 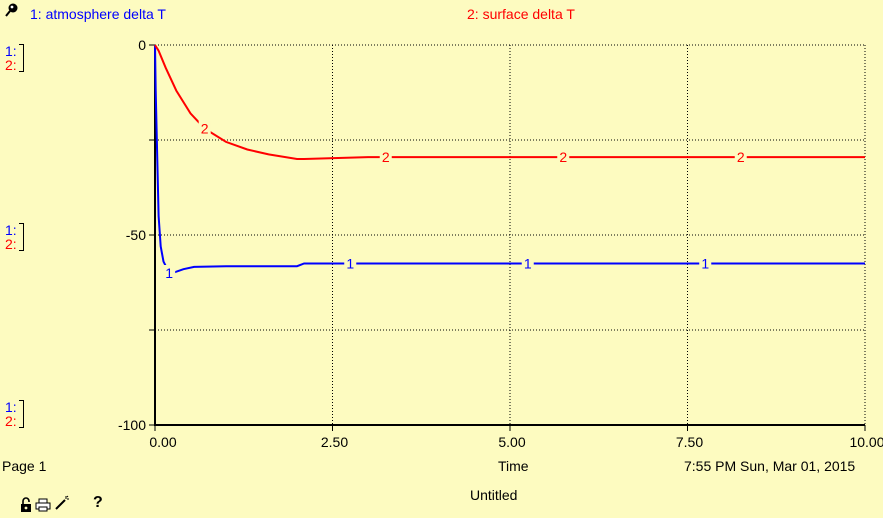 I want to click on x-tick-label: 5.00, so click(x=511, y=442).